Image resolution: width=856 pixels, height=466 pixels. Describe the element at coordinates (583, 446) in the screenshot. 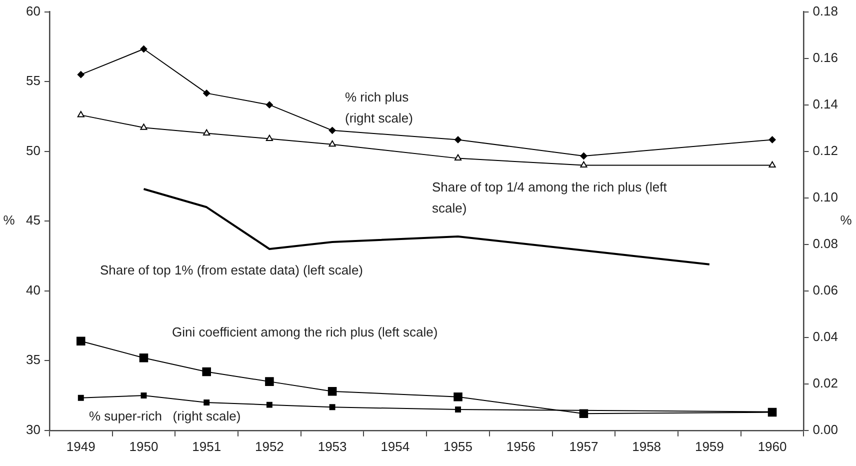

I see `x-tick-label: 1957` at that location.